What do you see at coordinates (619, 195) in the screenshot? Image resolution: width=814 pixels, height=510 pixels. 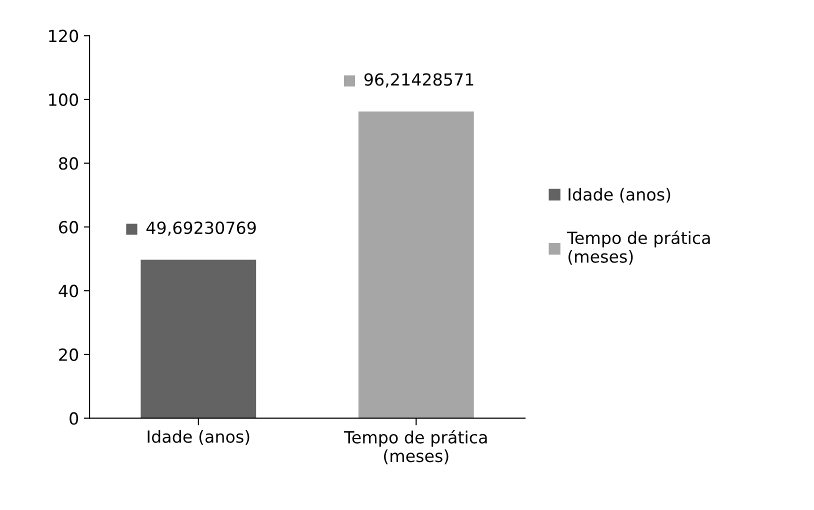 I see `legend-label: Idade (anos)` at bounding box center [619, 195].